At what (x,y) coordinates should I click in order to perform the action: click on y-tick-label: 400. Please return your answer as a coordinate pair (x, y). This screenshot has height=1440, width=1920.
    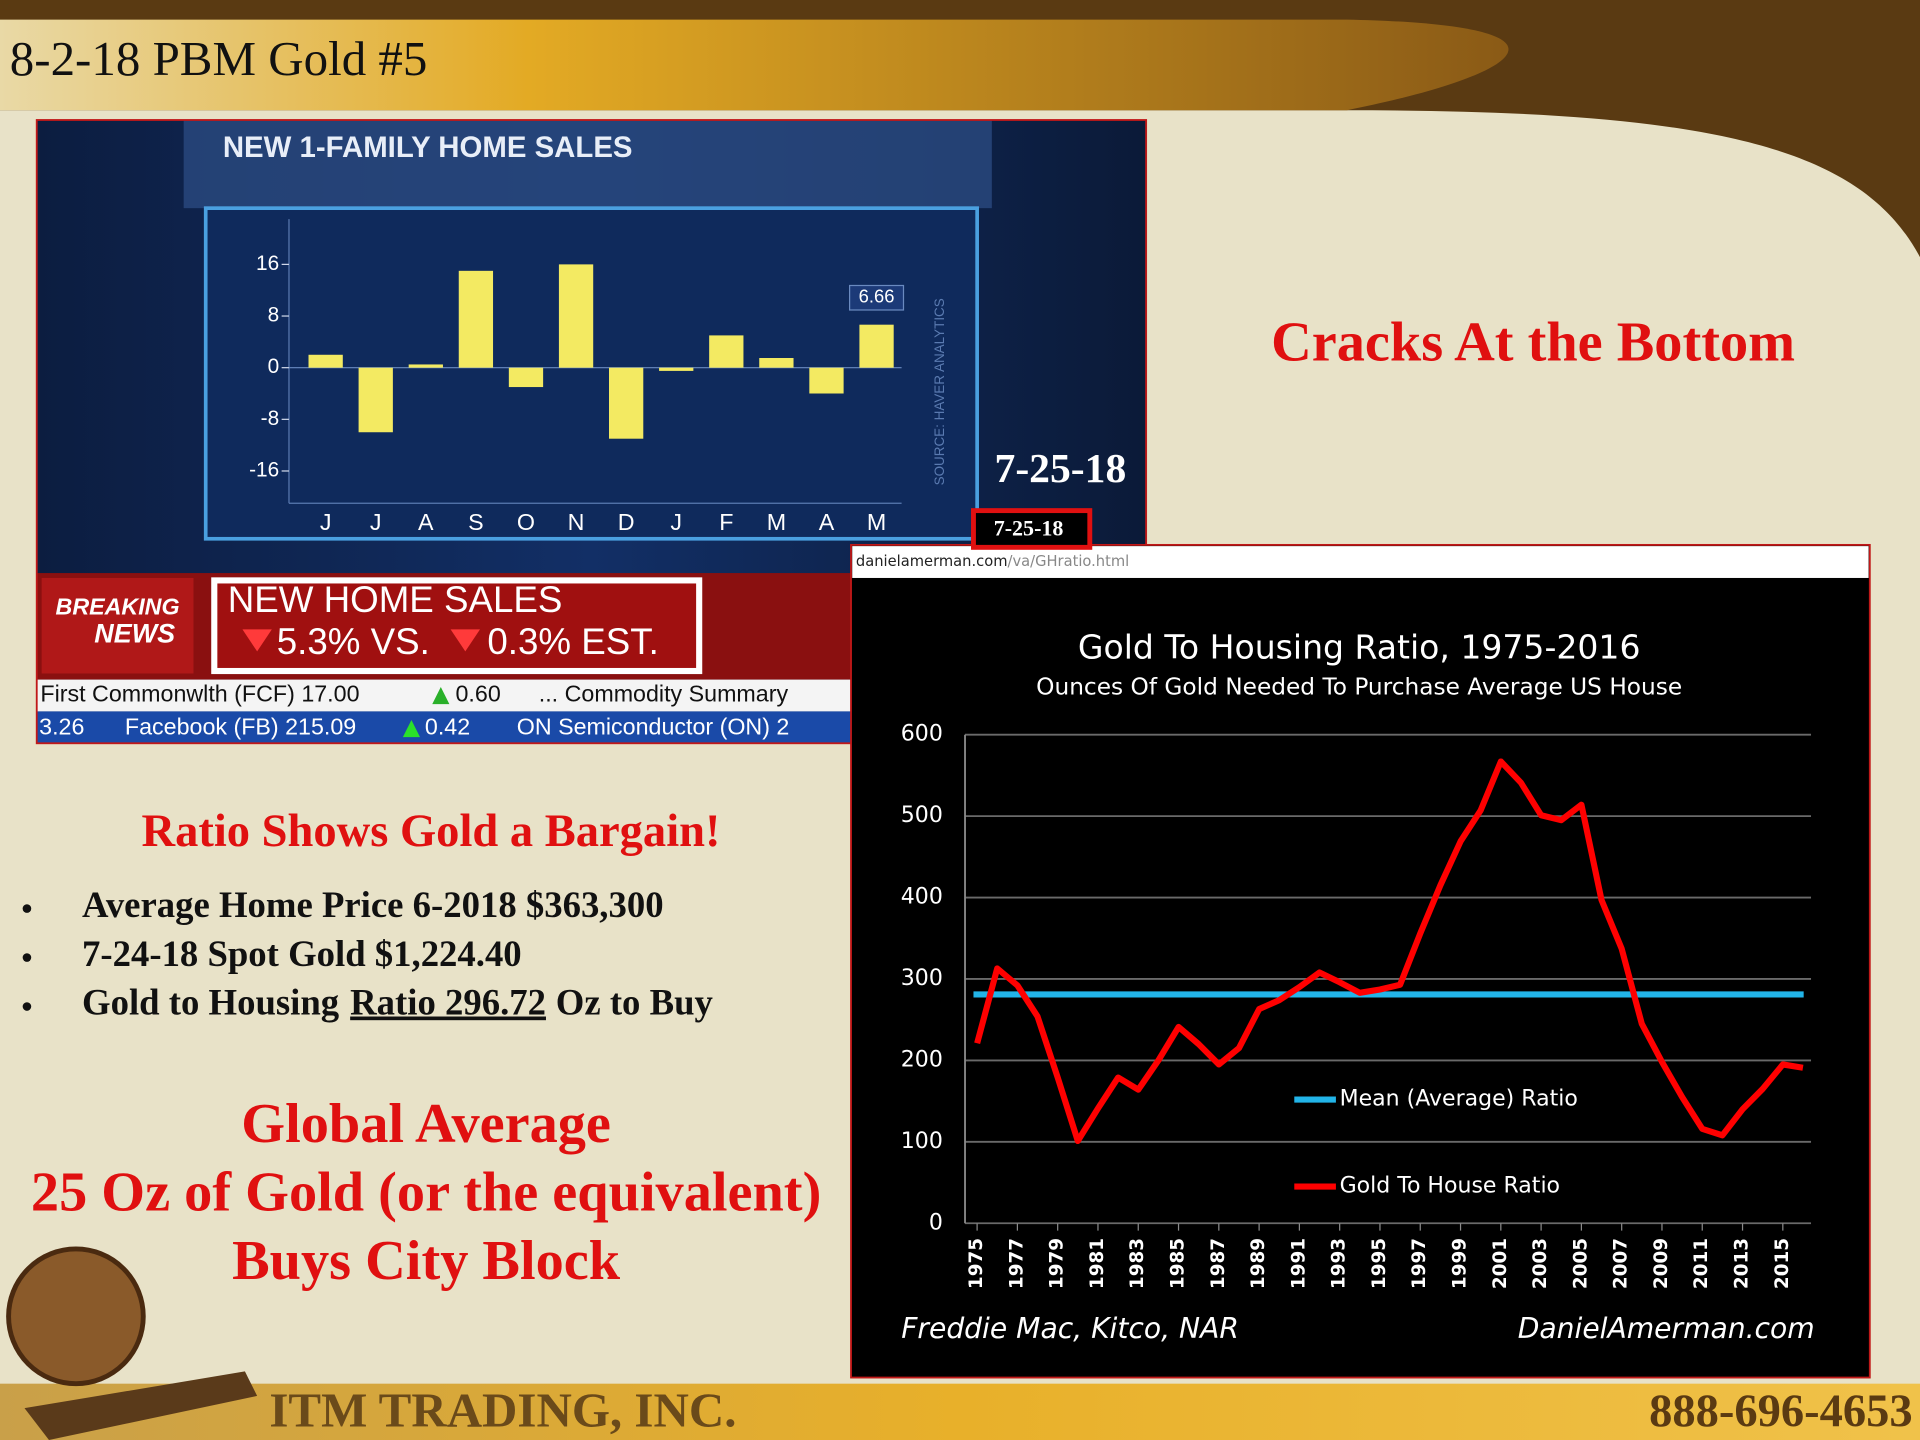
    Looking at the image, I should click on (922, 897).